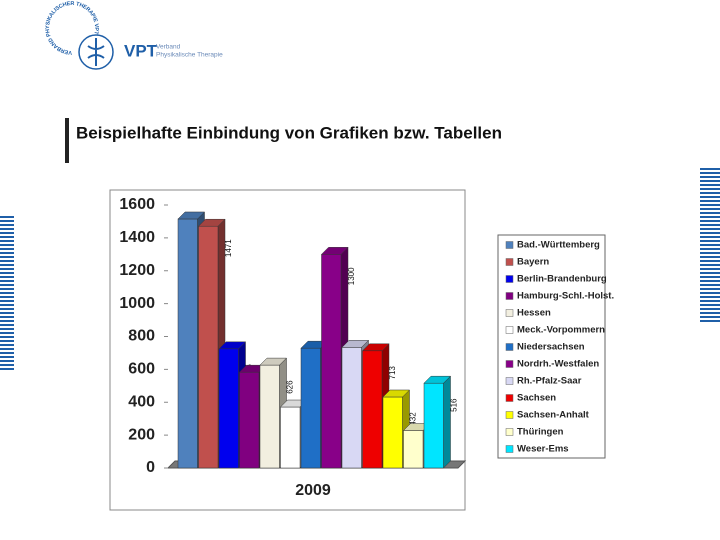  I want to click on data-label: 713, so click(392, 373).